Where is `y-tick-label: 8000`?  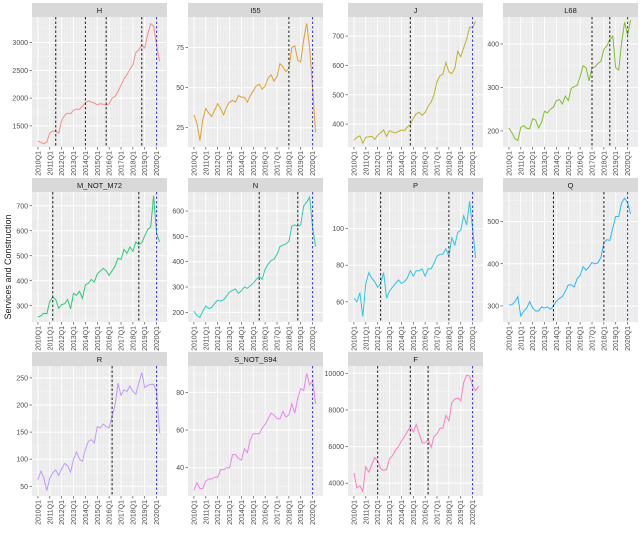 y-tick-label: 8000 is located at coordinates (336, 410).